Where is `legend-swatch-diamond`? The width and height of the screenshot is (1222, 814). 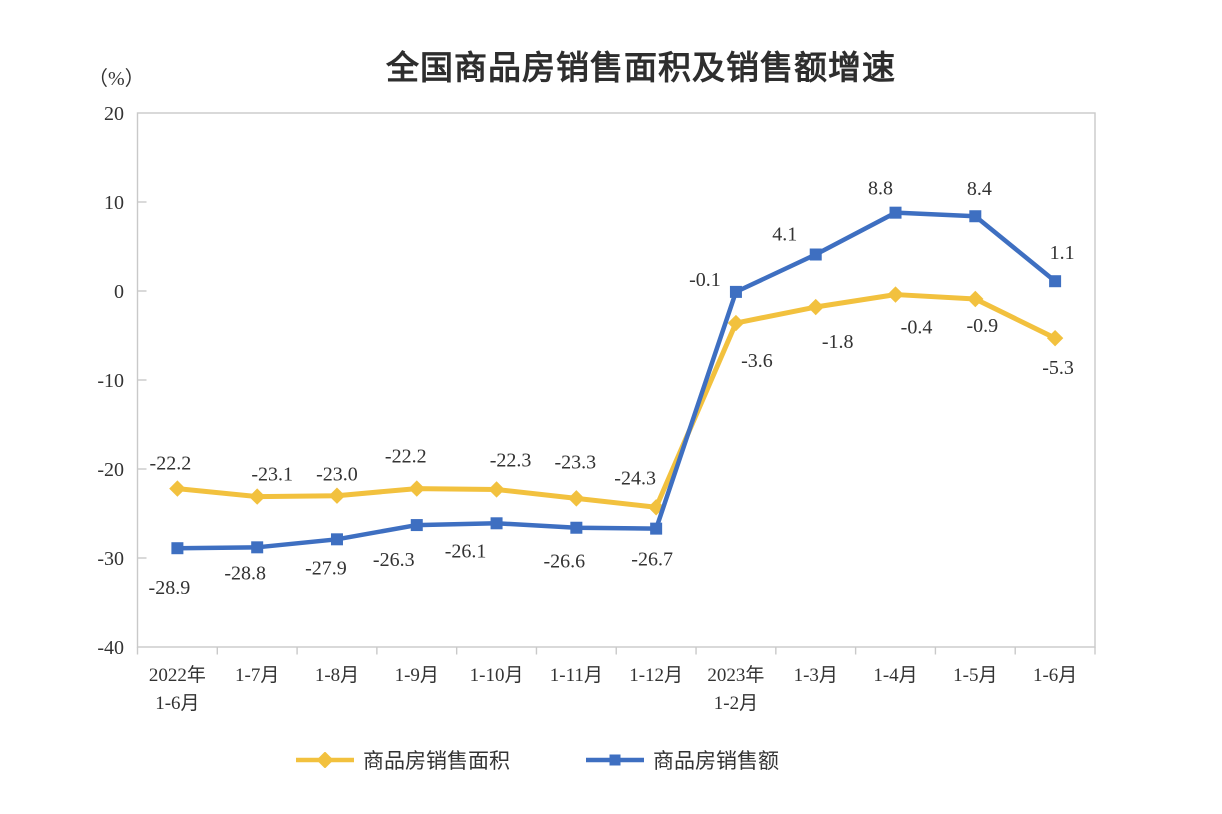
legend-swatch-diamond is located at coordinates (325, 760).